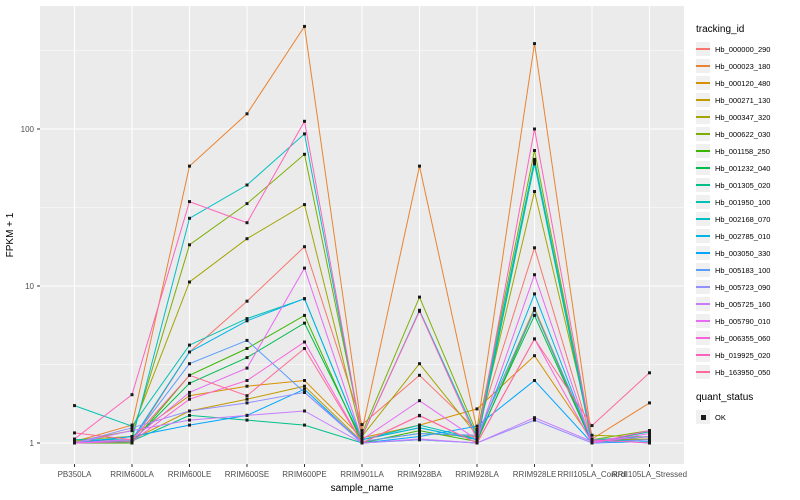 This screenshot has width=800, height=500. I want to click on legend-item: Hb_000271_130, so click(748, 100).